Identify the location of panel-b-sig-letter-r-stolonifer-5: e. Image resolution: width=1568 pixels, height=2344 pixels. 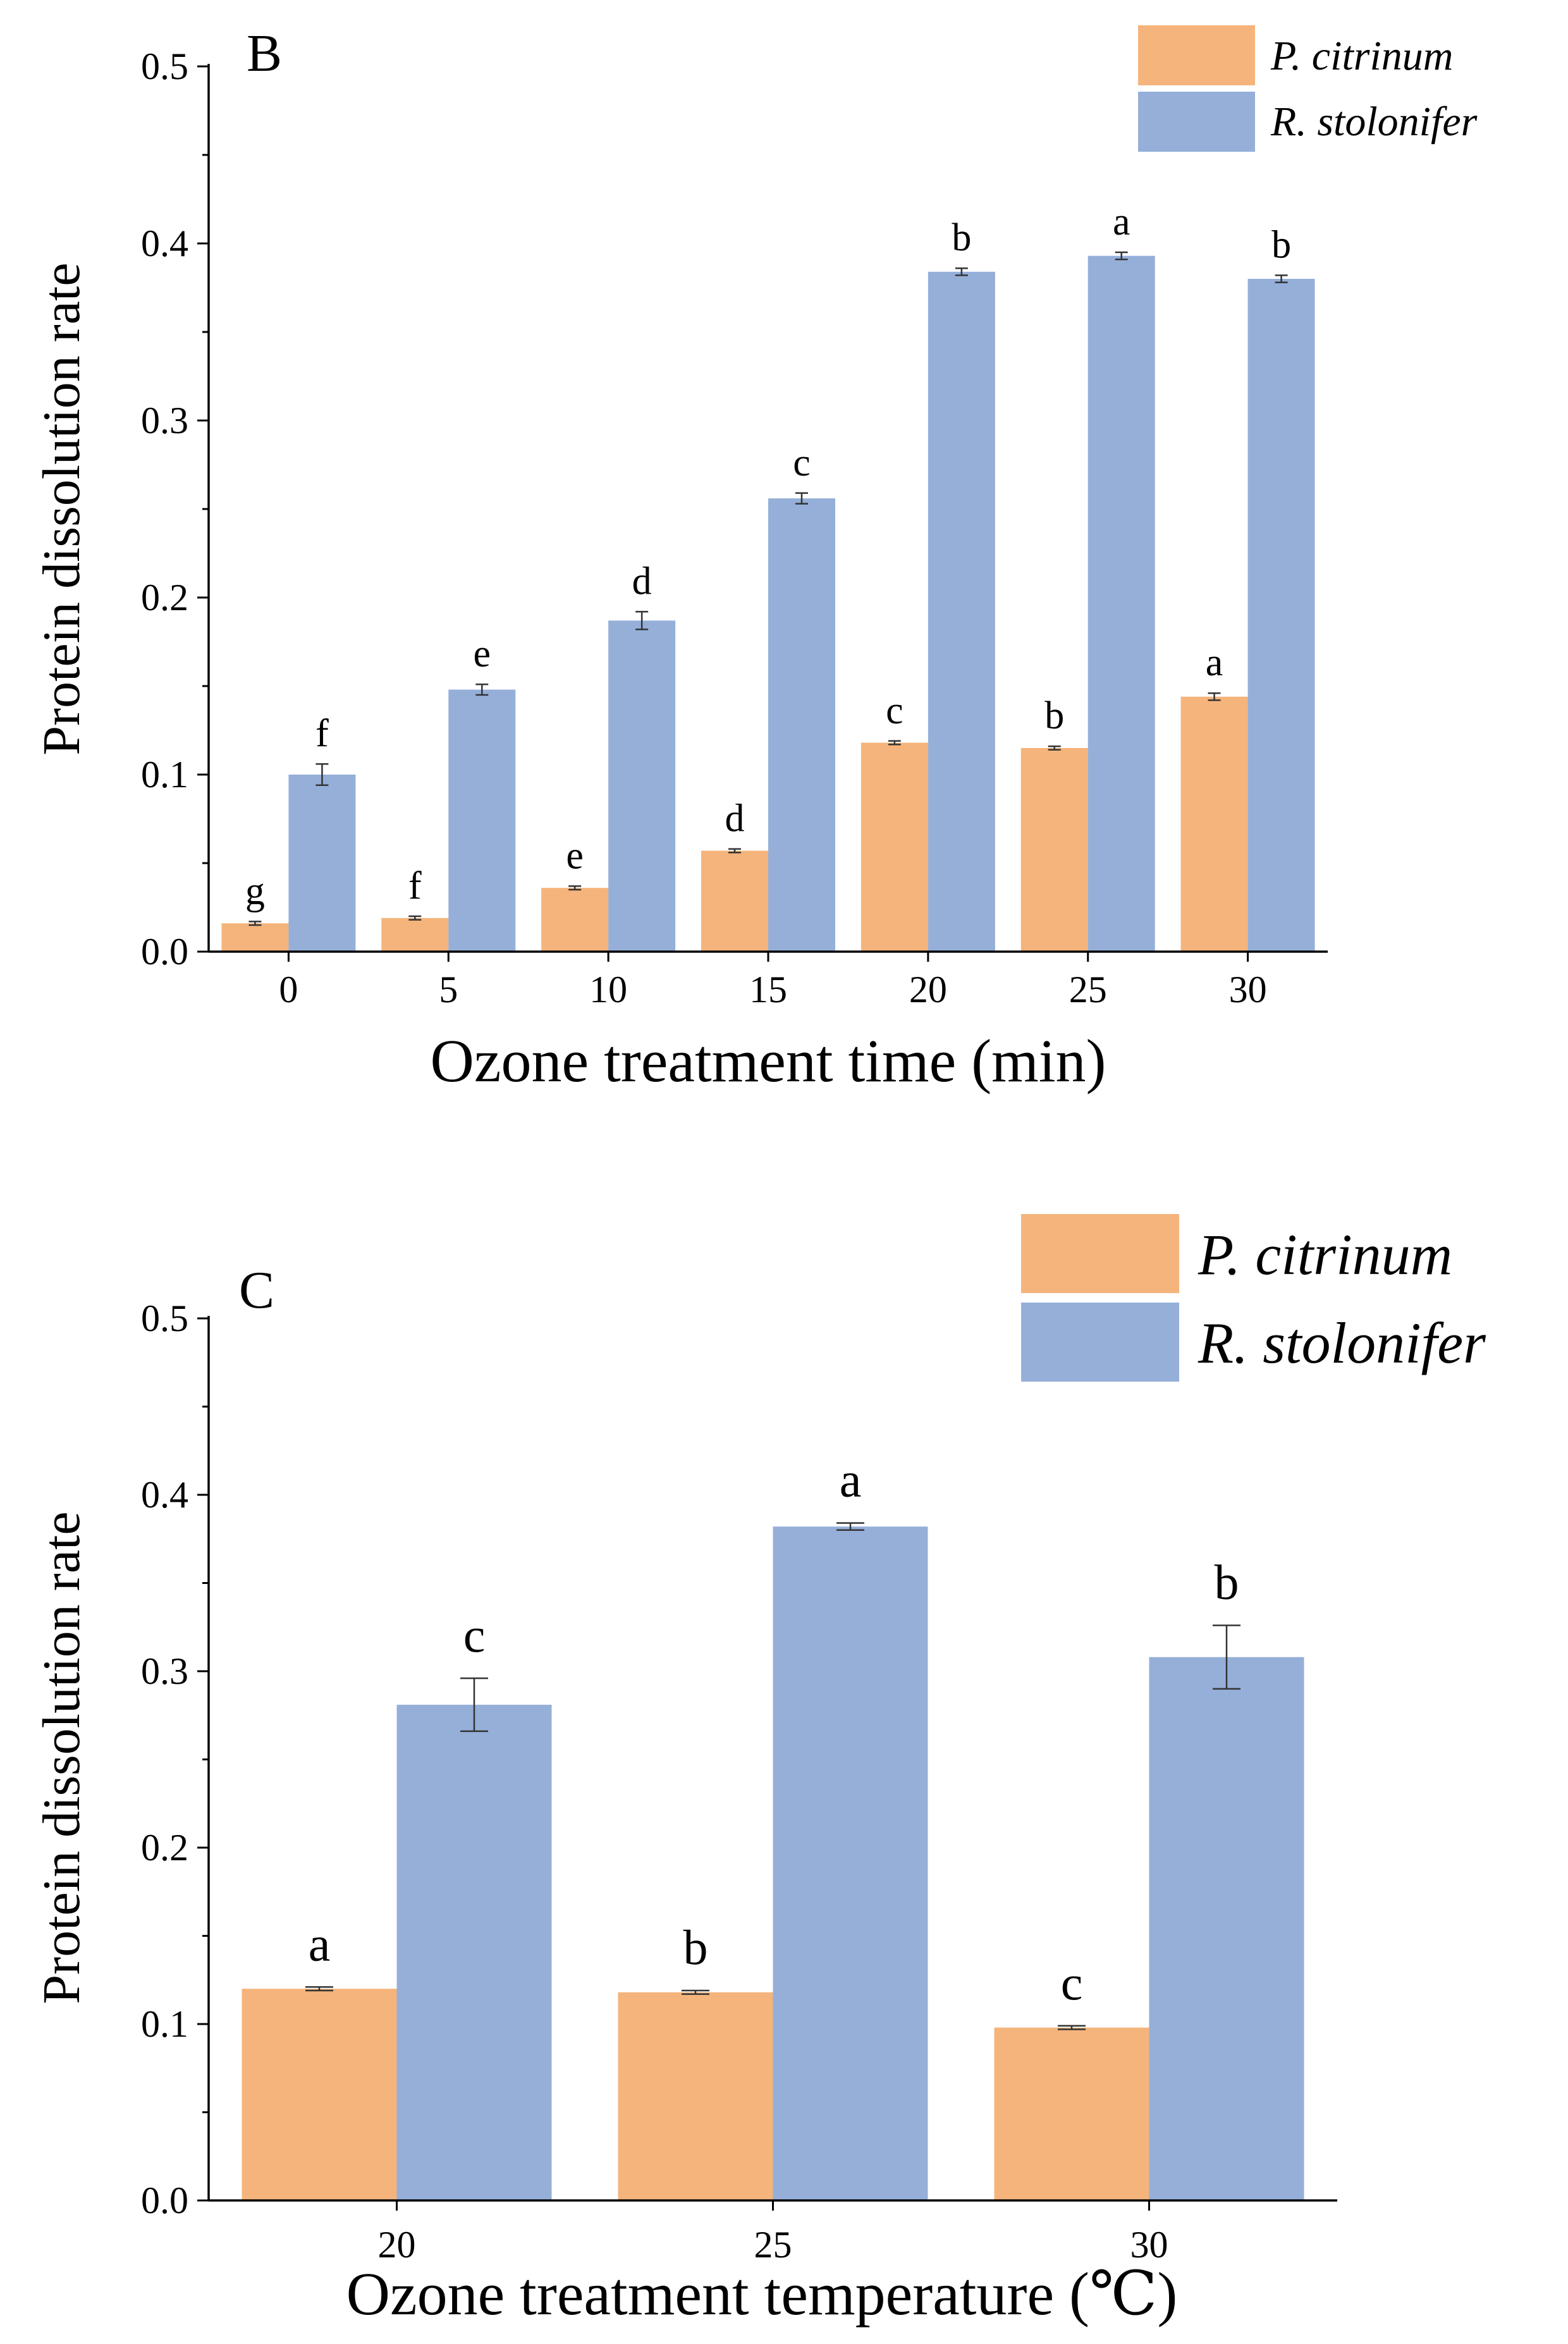
(482, 653).